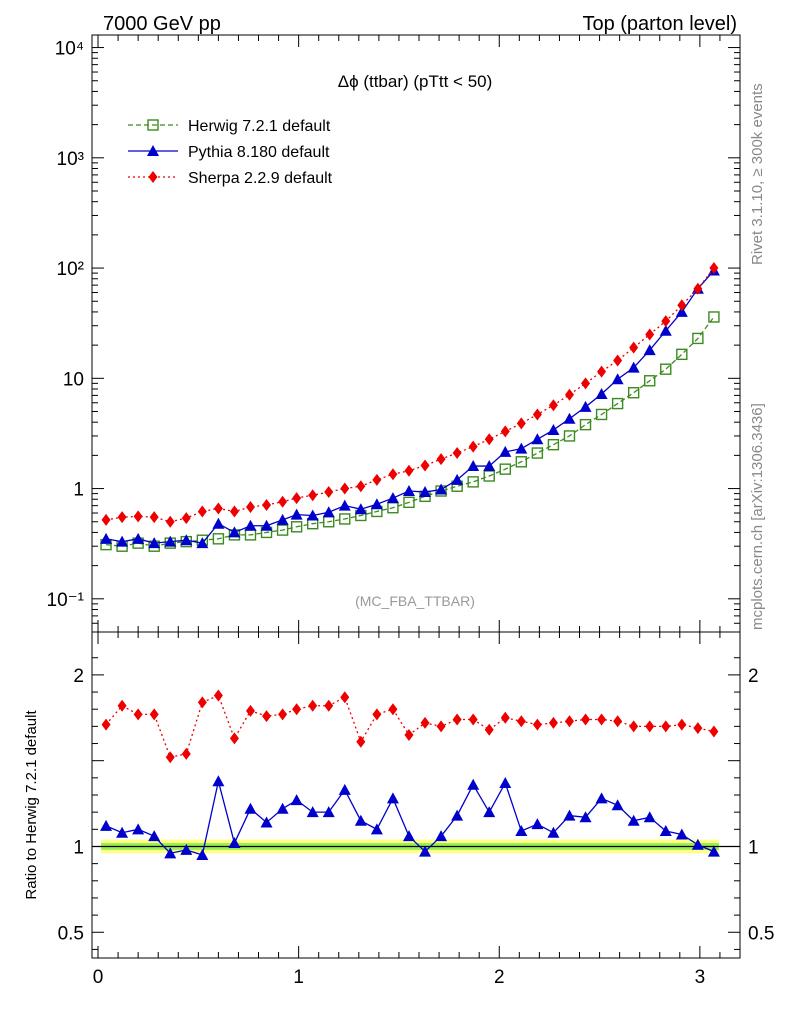  I want to click on header-left: 7000 GeV pp, so click(162, 24).